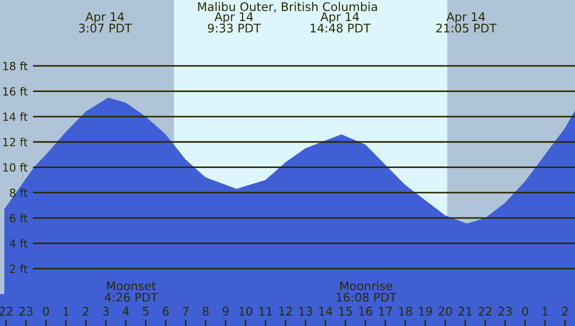 The width and height of the screenshot is (575, 326). I want to click on x-tick-label: 19, so click(425, 311).